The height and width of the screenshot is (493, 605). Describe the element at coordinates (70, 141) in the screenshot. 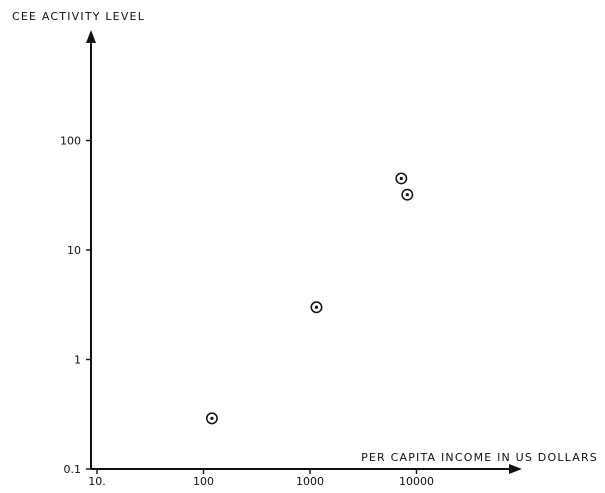

I see `y-tick-label: 100` at that location.